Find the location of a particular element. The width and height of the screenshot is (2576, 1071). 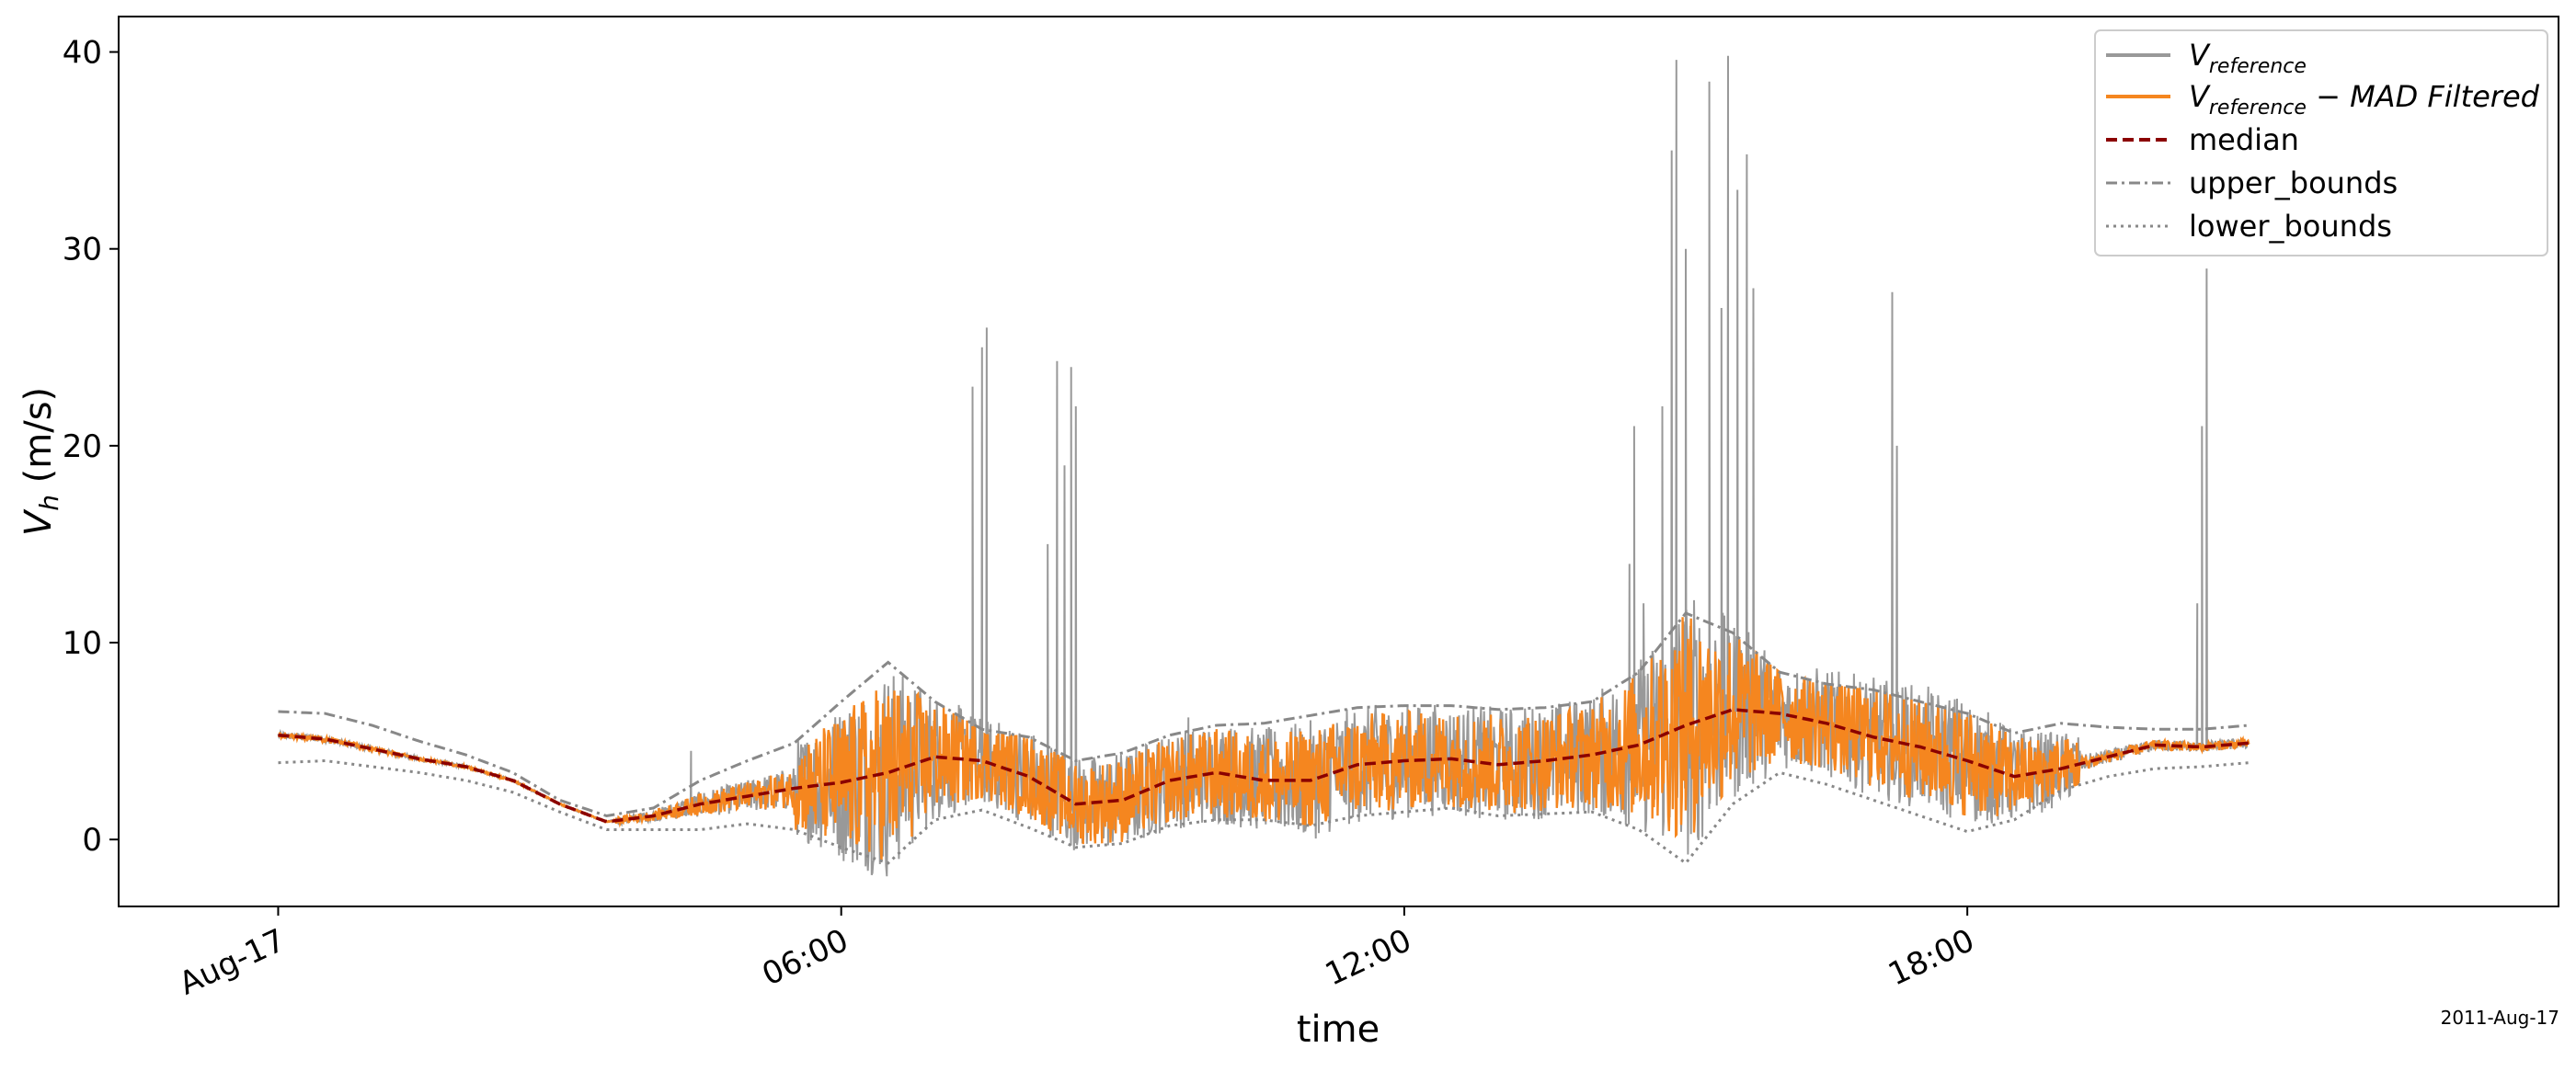

legend-label-lower: lower_bounds is located at coordinates (2290, 226).